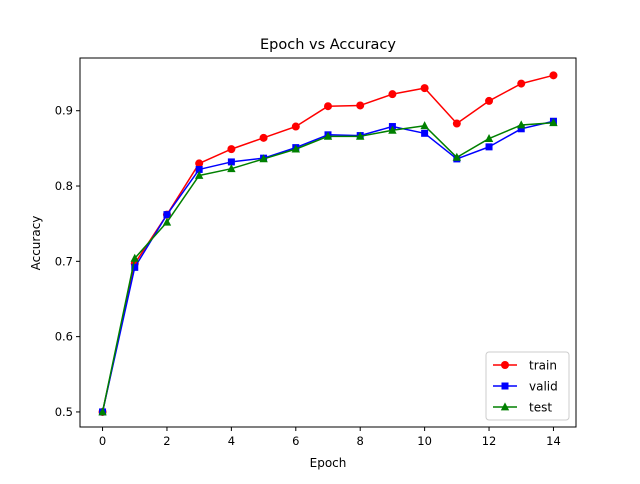 The height and width of the screenshot is (484, 640). What do you see at coordinates (328, 463) in the screenshot?
I see `x-axis-label: Epoch` at bounding box center [328, 463].